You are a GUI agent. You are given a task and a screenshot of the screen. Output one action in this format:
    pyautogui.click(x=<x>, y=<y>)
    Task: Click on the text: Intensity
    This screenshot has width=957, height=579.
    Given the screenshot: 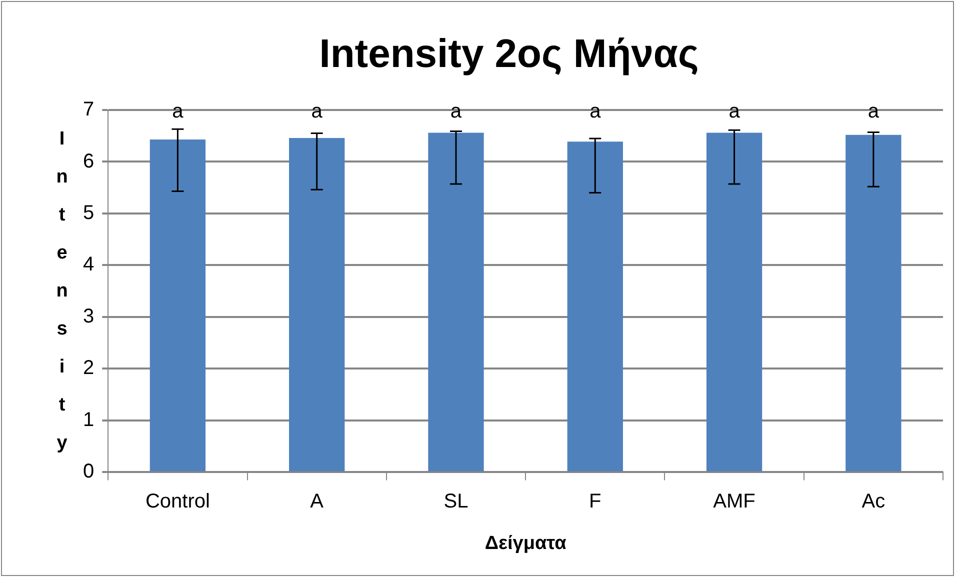 What is the action you would take?
    pyautogui.click(x=62, y=291)
    